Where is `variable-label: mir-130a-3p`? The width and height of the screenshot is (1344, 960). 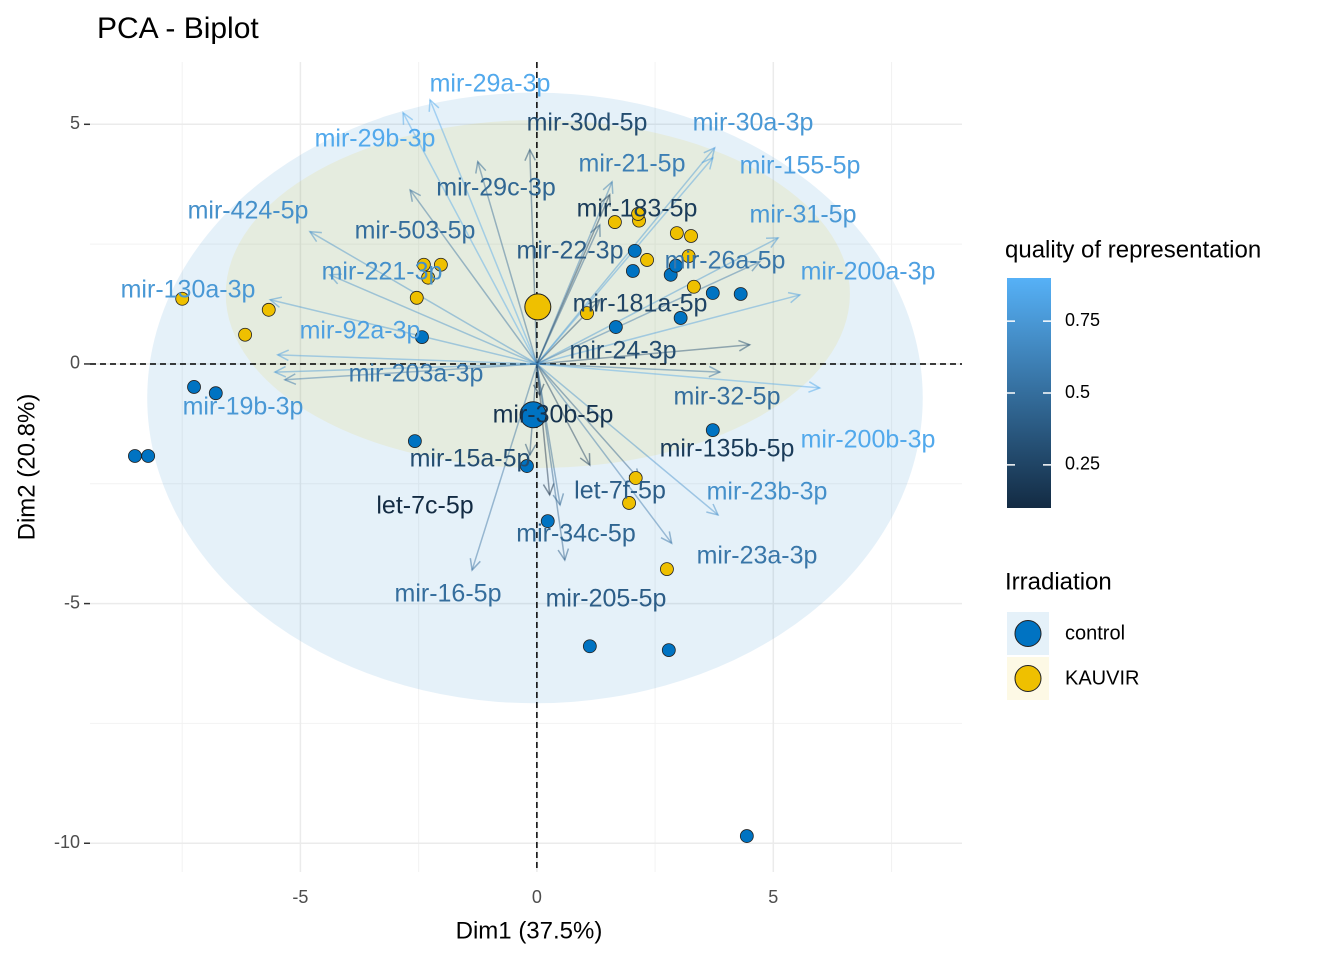
variable-label: mir-130a-3p is located at coordinates (188, 290).